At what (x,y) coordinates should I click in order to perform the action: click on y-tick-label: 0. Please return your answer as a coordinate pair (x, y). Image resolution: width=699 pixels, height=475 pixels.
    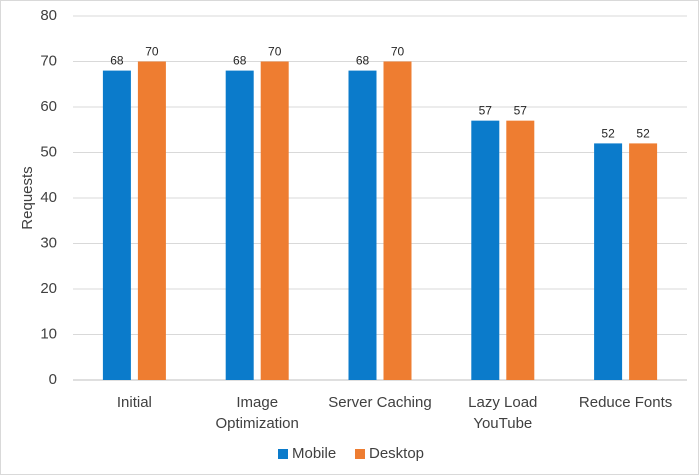
    Looking at the image, I should click on (53, 379).